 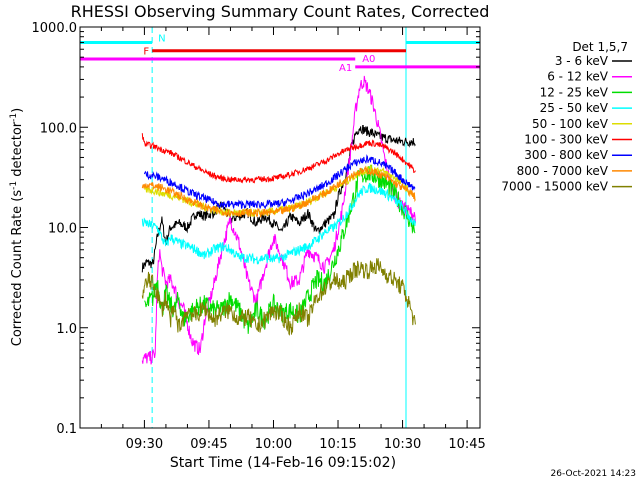 What do you see at coordinates (144, 444) in the screenshot?
I see `x-tick-label: 09:30` at bounding box center [144, 444].